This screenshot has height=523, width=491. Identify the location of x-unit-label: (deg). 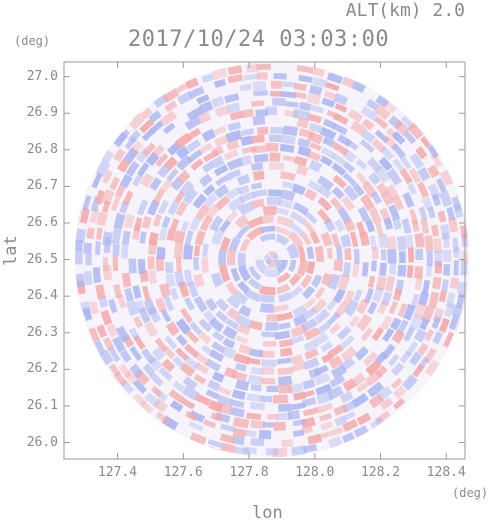
(470, 493).